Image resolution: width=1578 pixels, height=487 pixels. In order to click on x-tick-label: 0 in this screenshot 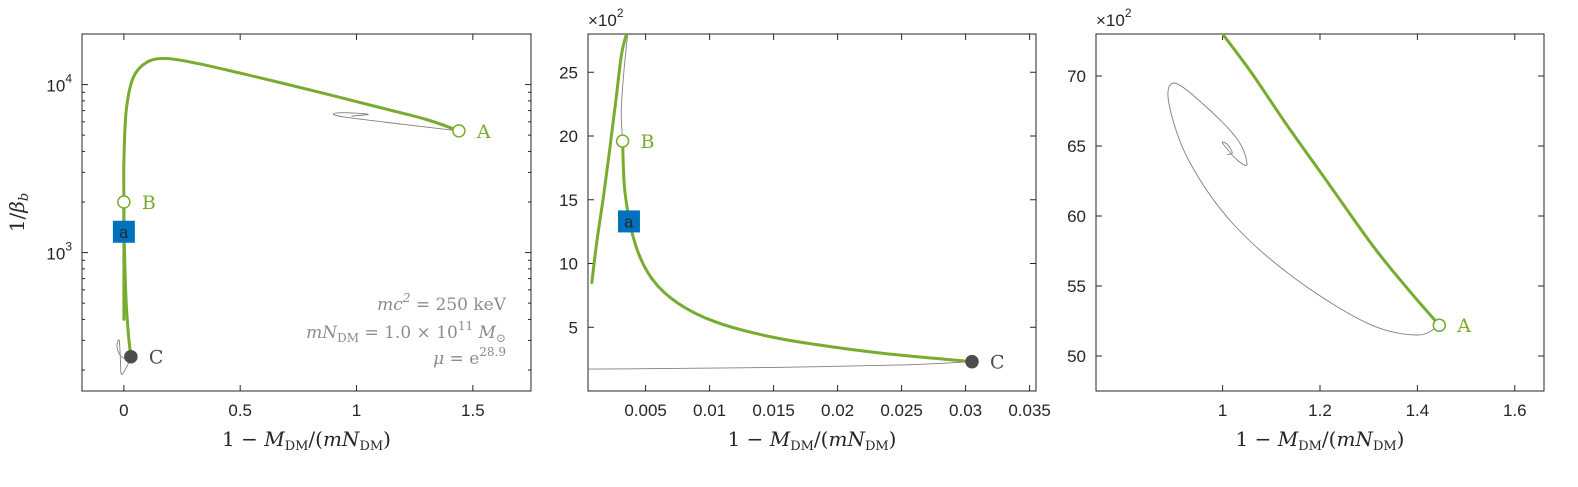, I will do `click(123, 410)`.